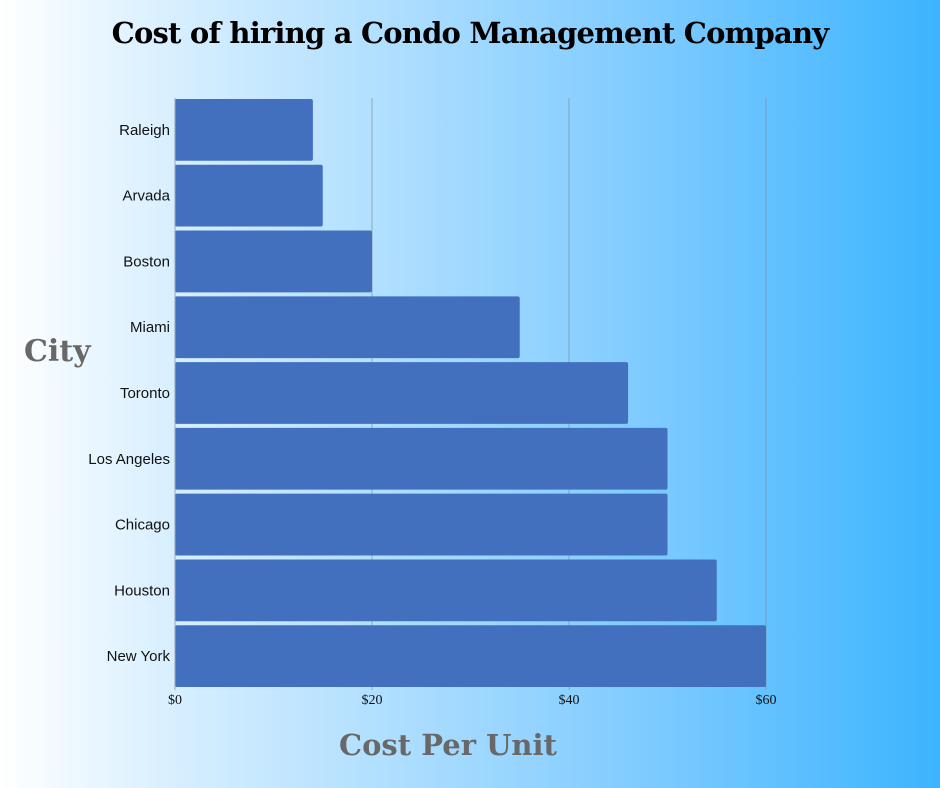 The image size is (940, 788). What do you see at coordinates (139, 656) in the screenshot?
I see `category-label: New York` at bounding box center [139, 656].